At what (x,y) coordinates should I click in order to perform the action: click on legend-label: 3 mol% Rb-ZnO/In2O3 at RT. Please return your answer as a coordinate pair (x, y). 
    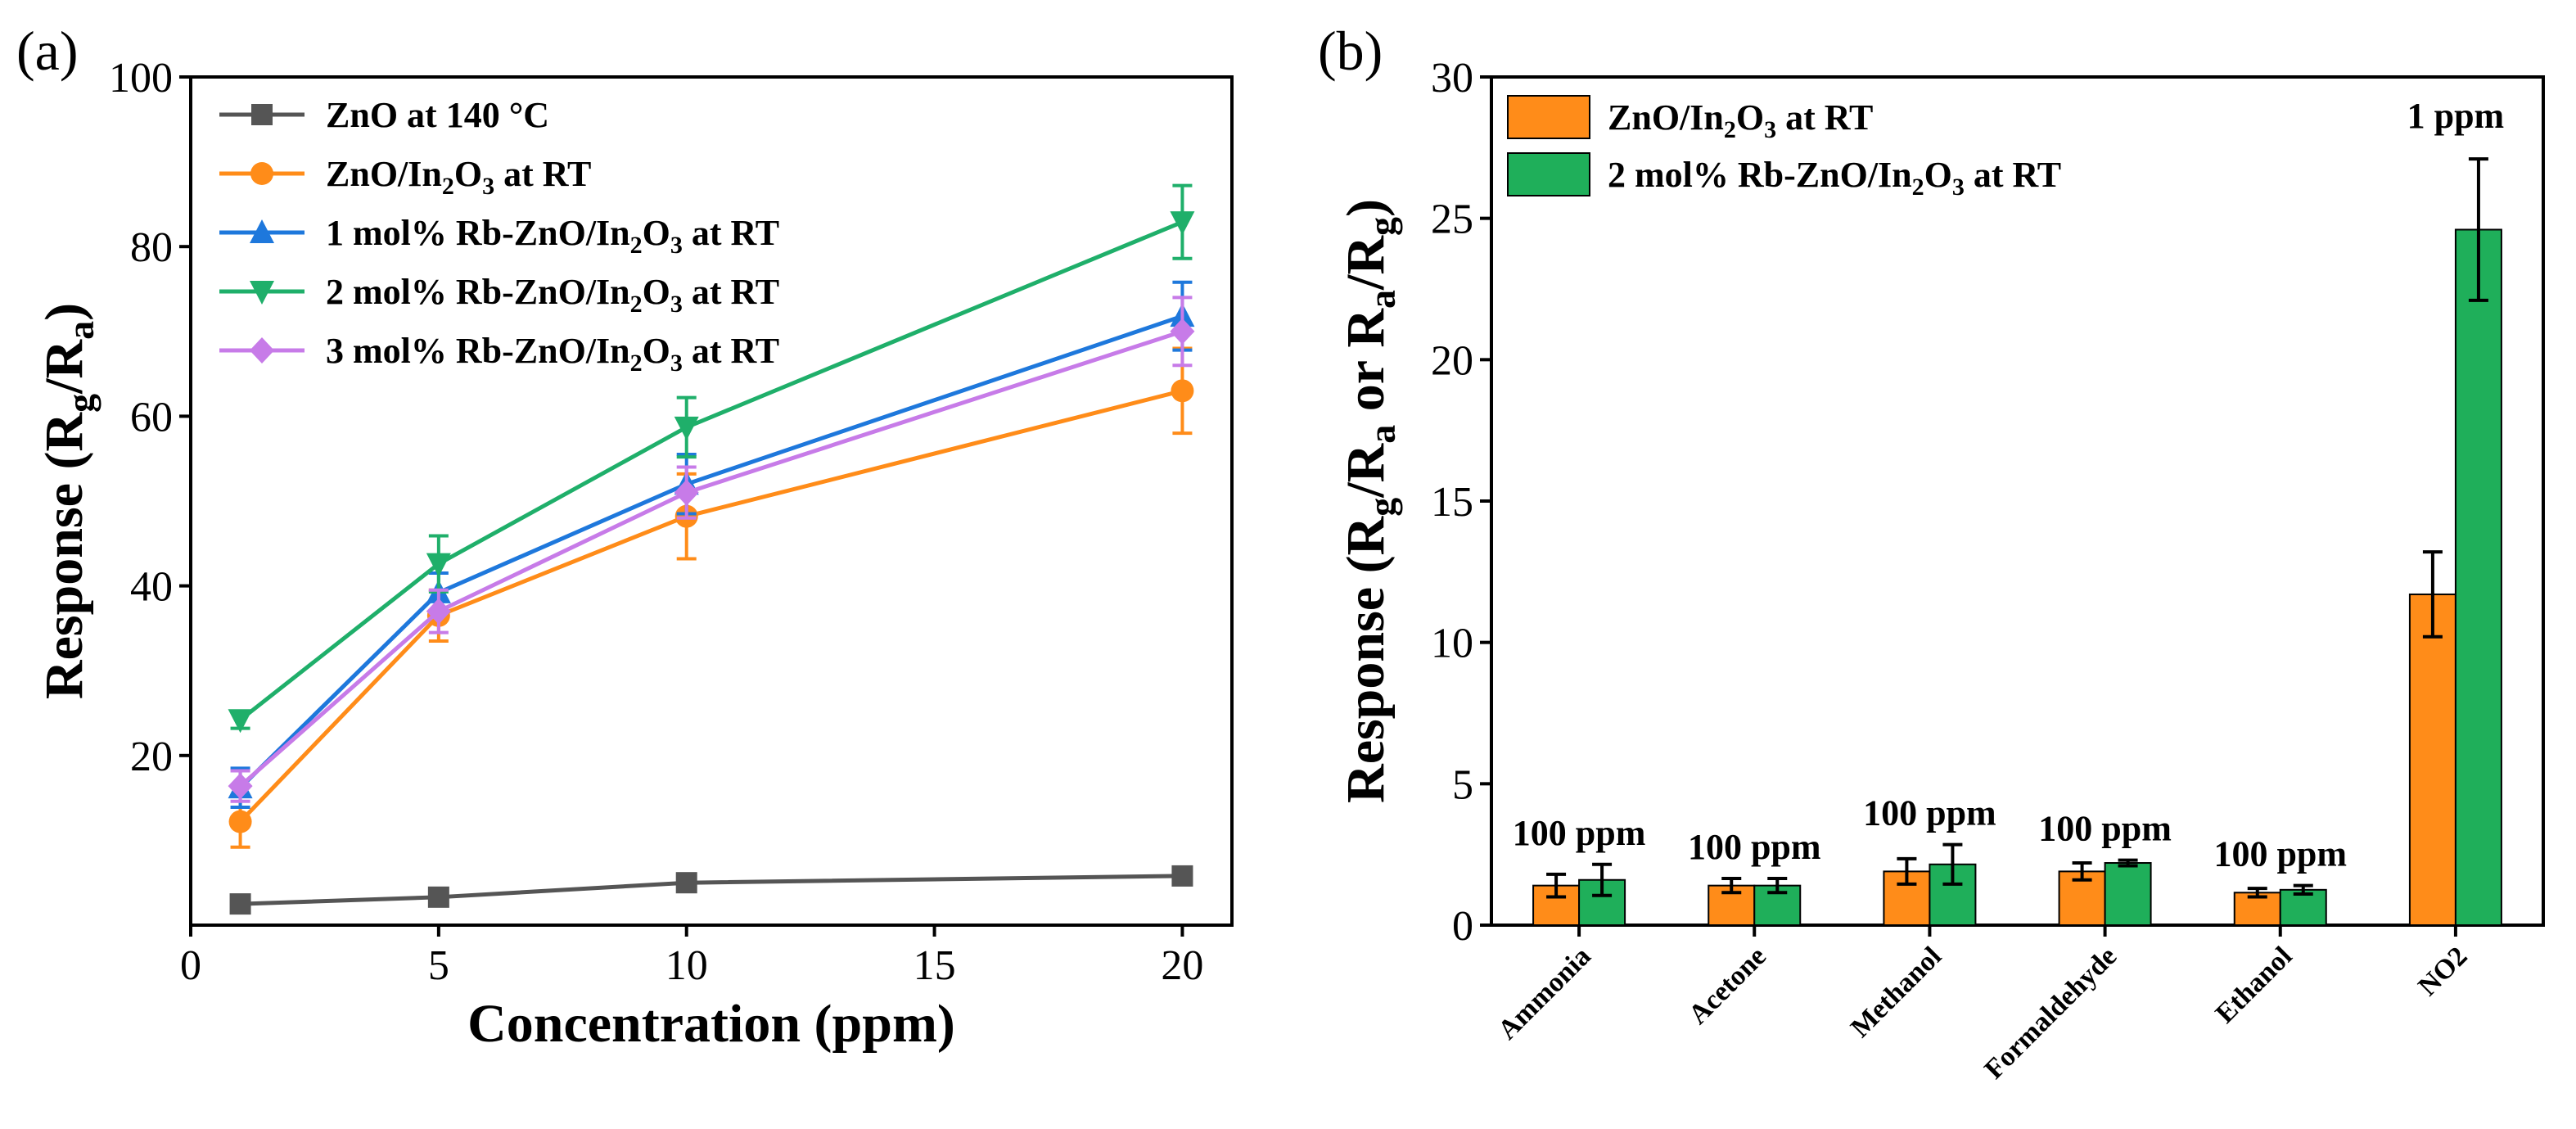
    Looking at the image, I should click on (552, 354).